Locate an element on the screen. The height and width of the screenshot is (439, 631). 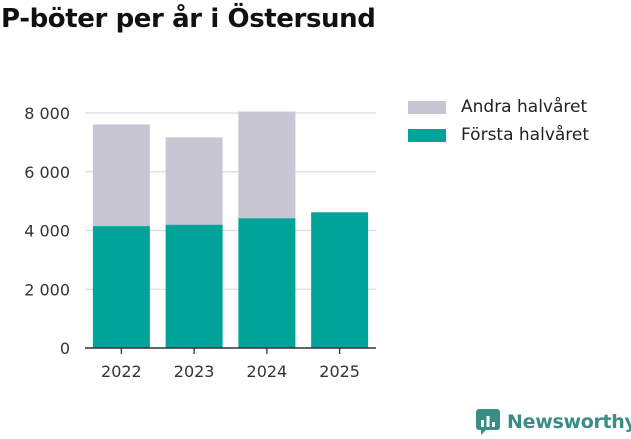
legend-item-andra: Andra halvåret is located at coordinates (498, 107).